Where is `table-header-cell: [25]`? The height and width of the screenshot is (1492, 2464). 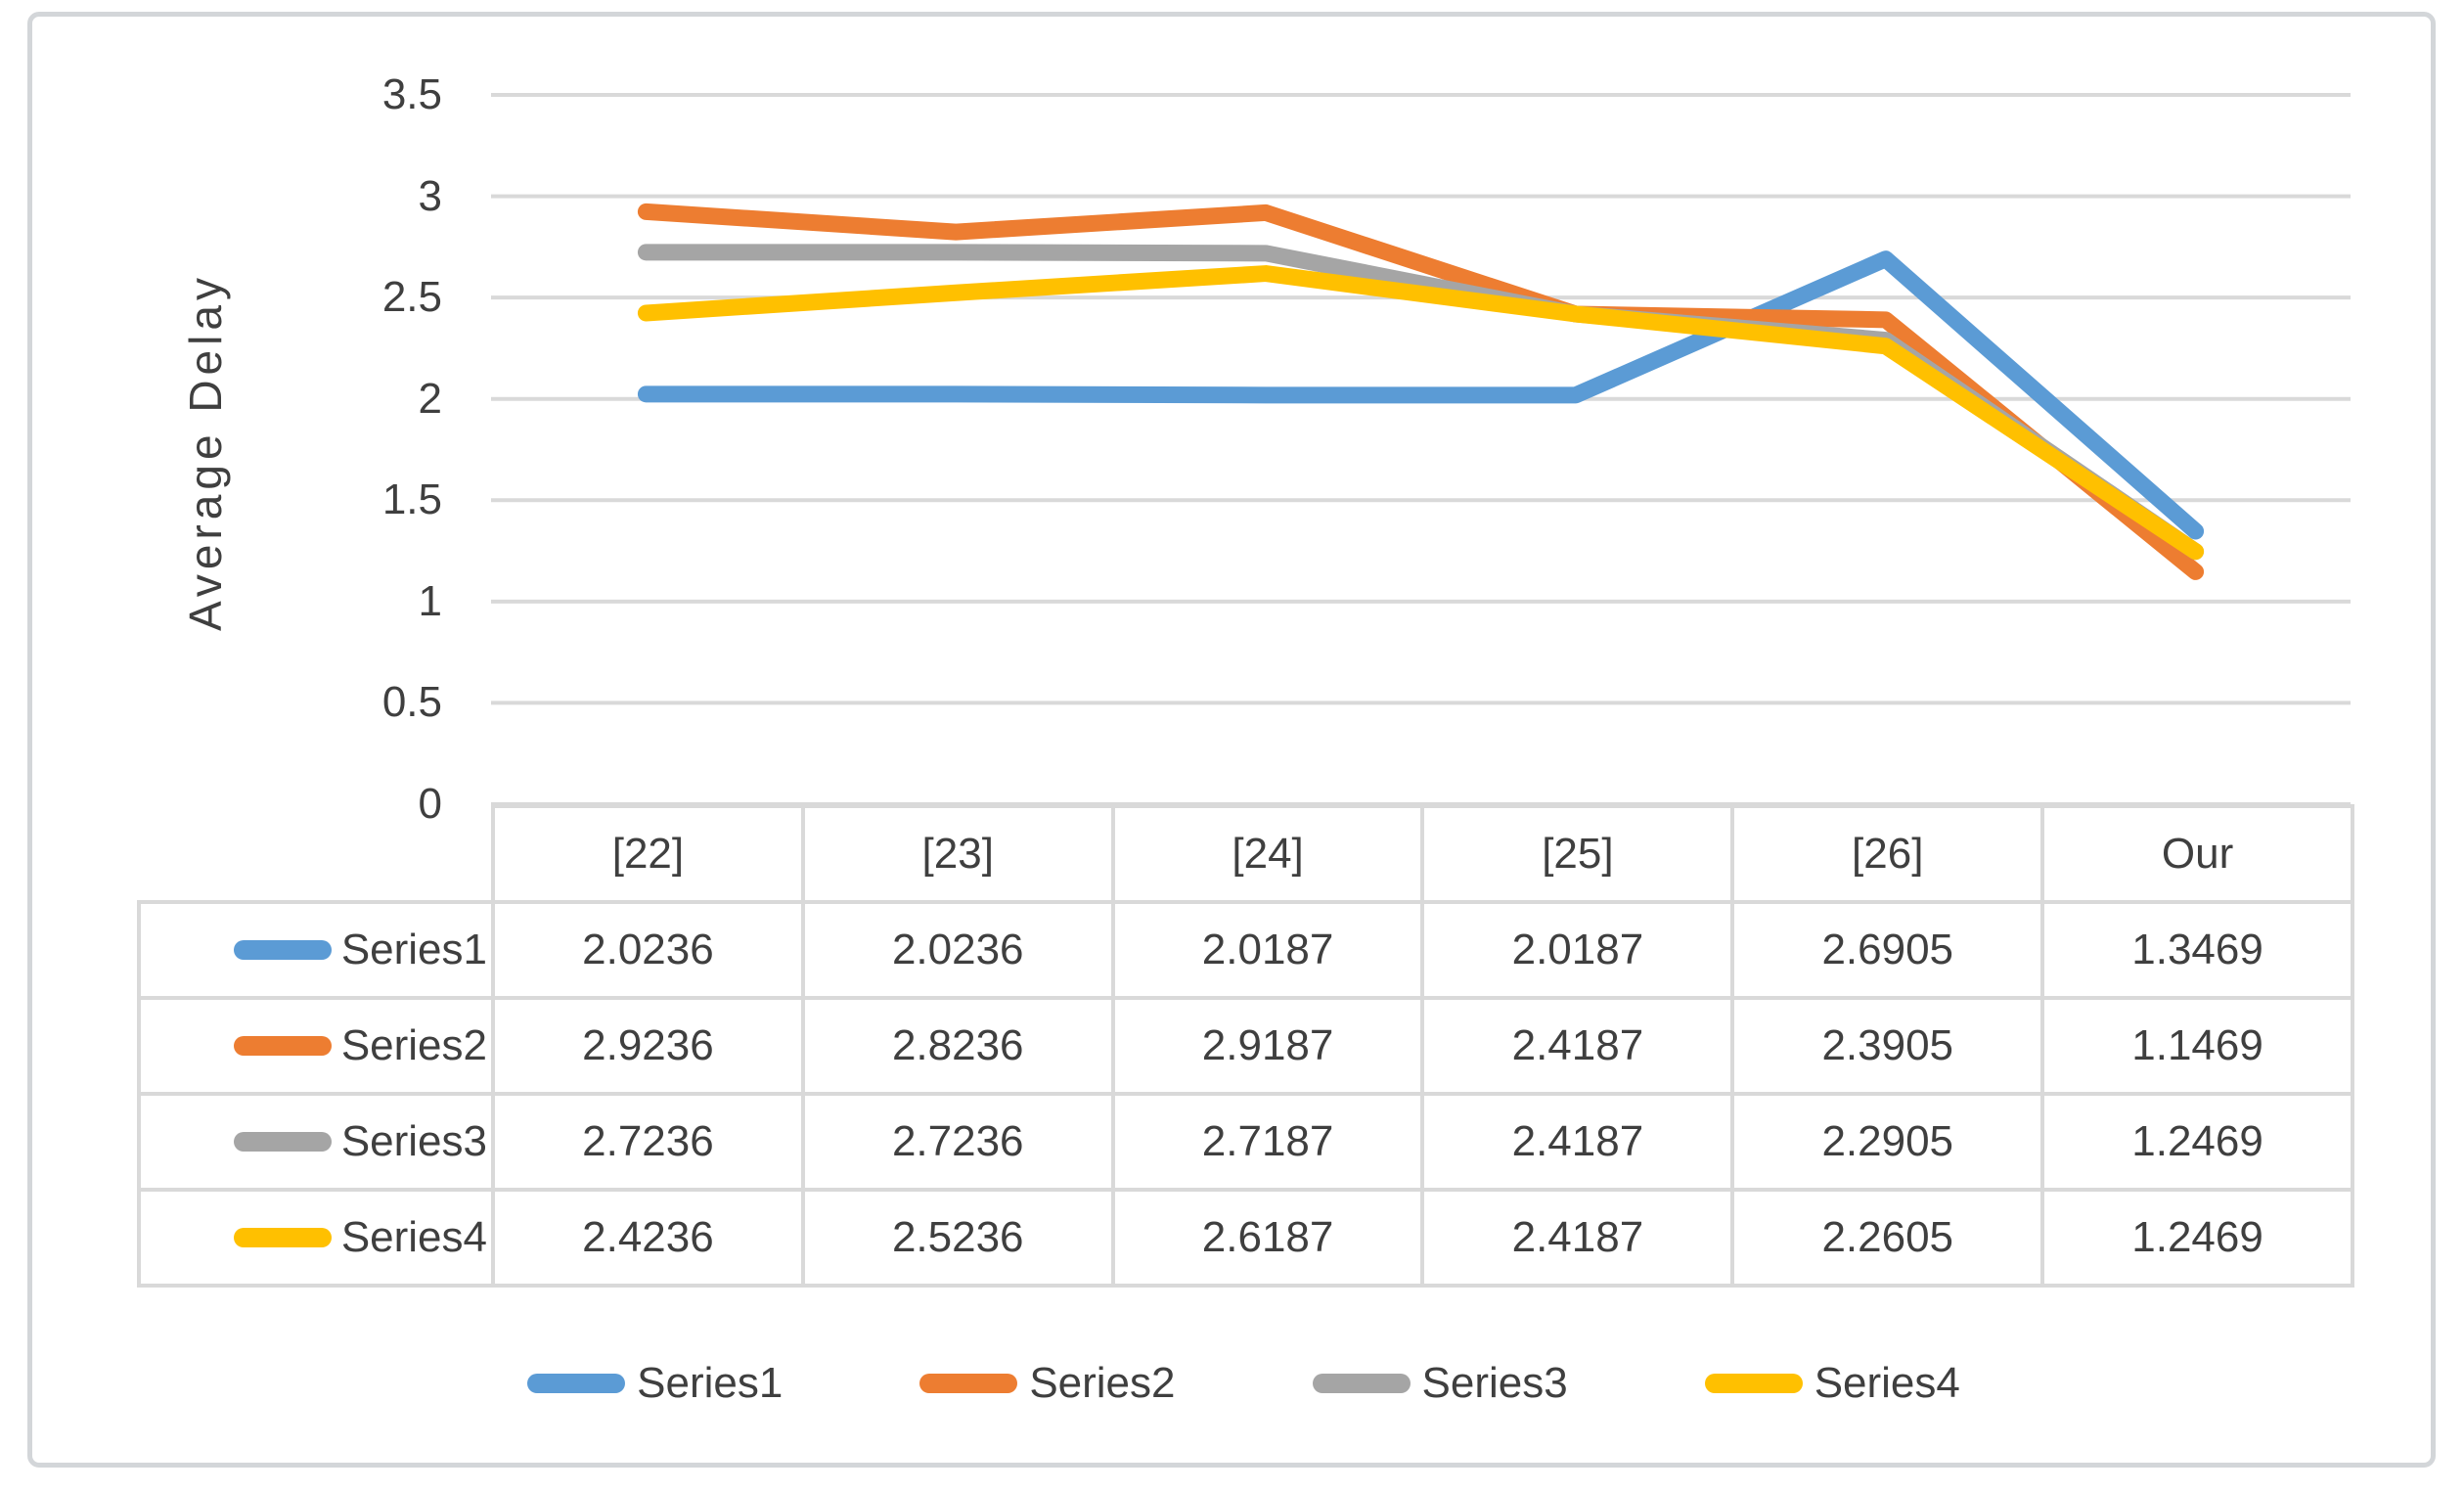 table-header-cell: [25] is located at coordinates (1577, 854).